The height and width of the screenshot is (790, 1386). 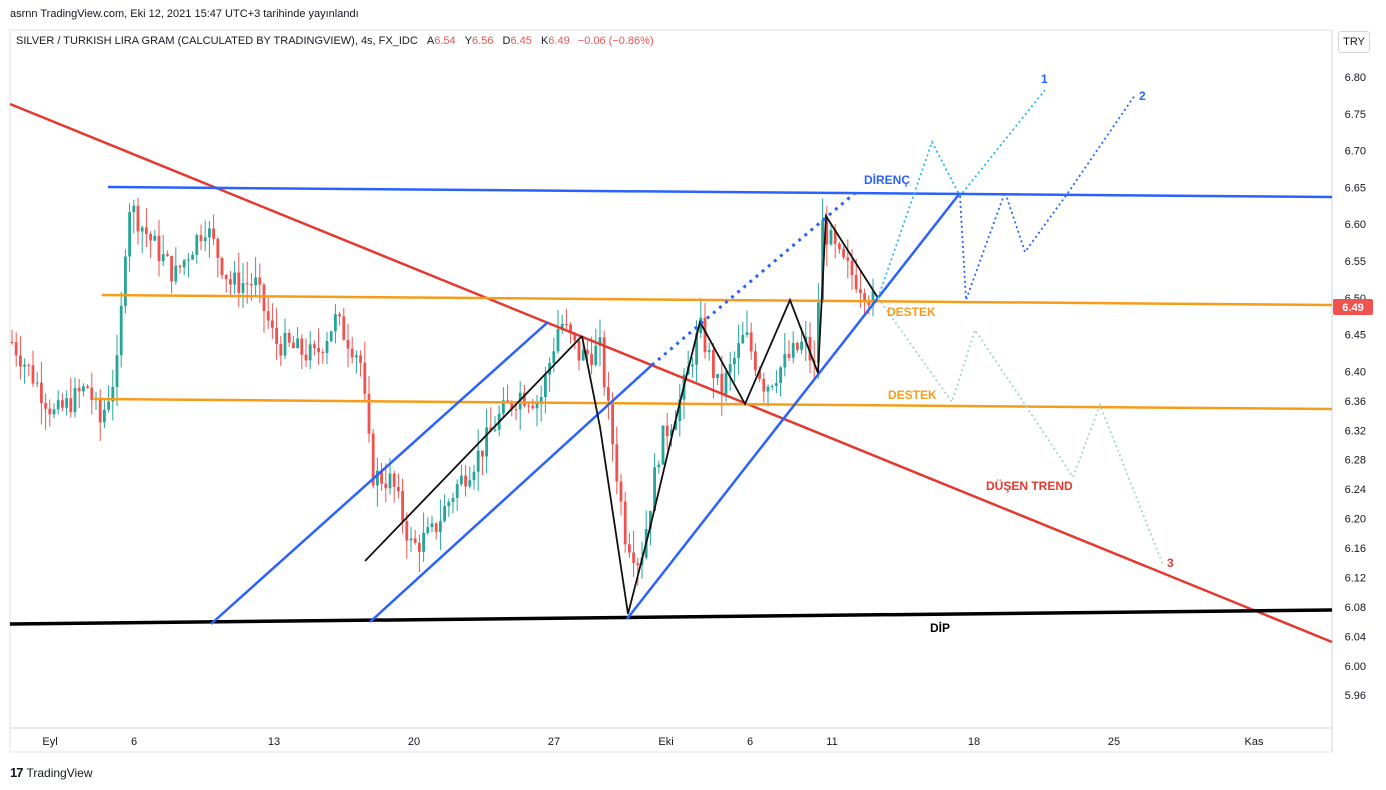 I want to click on rising-support-line, so click(x=793, y=406).